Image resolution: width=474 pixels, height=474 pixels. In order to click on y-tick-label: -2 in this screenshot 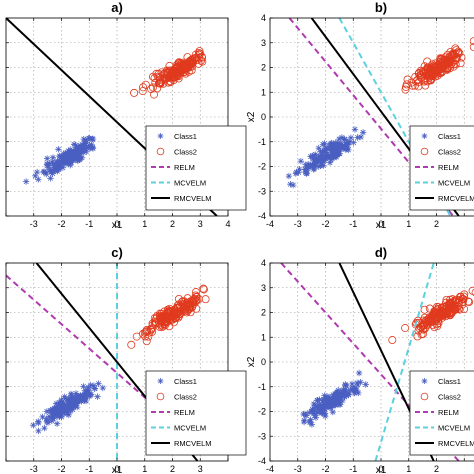, I will do `click(262, 167)`.